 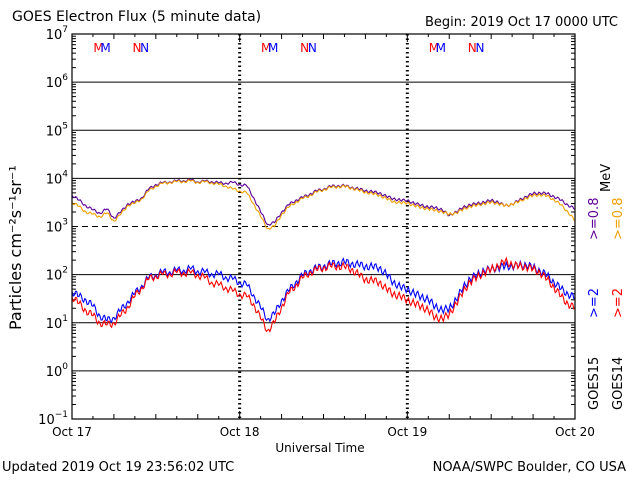 I want to click on y-tick-label: 10⁴, so click(x=57, y=178).